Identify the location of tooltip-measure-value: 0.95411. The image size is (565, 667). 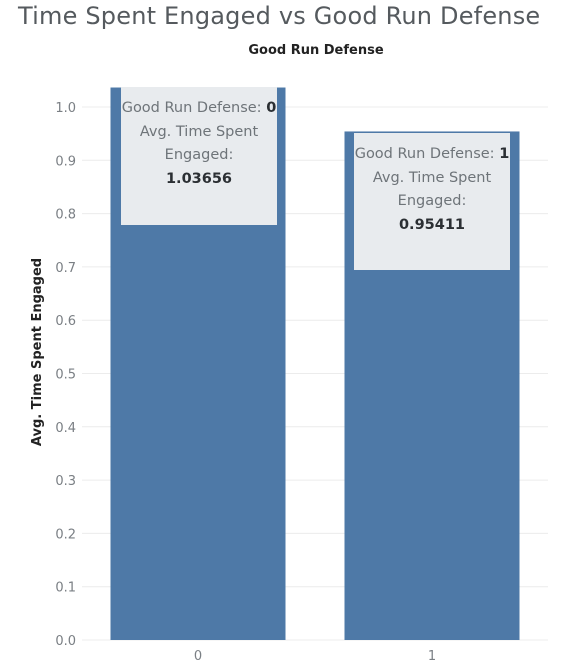
(432, 224).